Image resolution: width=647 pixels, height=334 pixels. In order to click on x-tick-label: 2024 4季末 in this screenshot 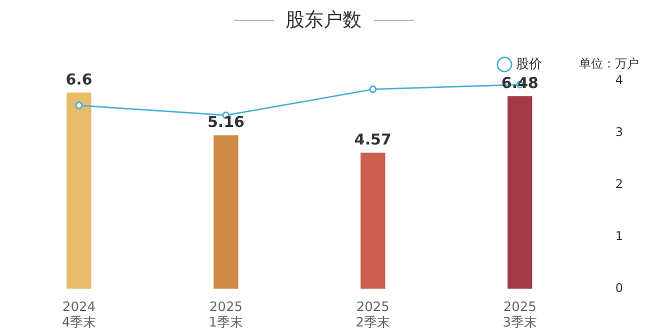, I will do `click(79, 315)`.